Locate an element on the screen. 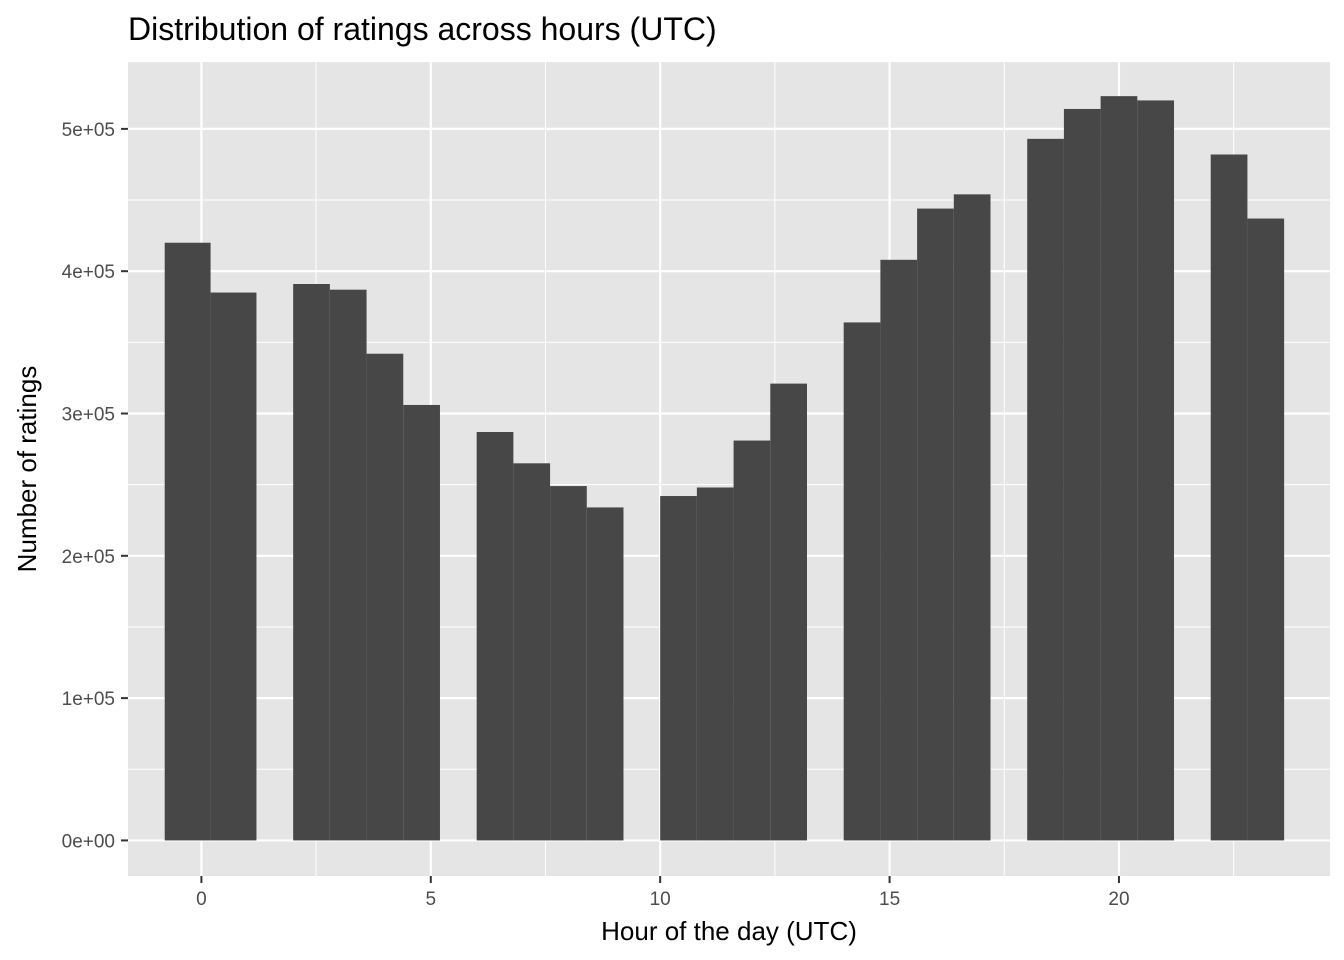  y-axis-title: Number of ratings is located at coordinates (27, 469).